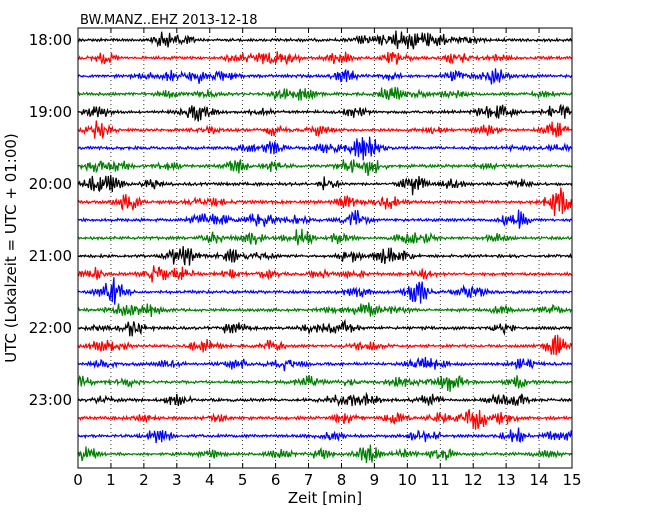  What do you see at coordinates (78, 480) in the screenshot?
I see `x-tick-label: 0` at bounding box center [78, 480].